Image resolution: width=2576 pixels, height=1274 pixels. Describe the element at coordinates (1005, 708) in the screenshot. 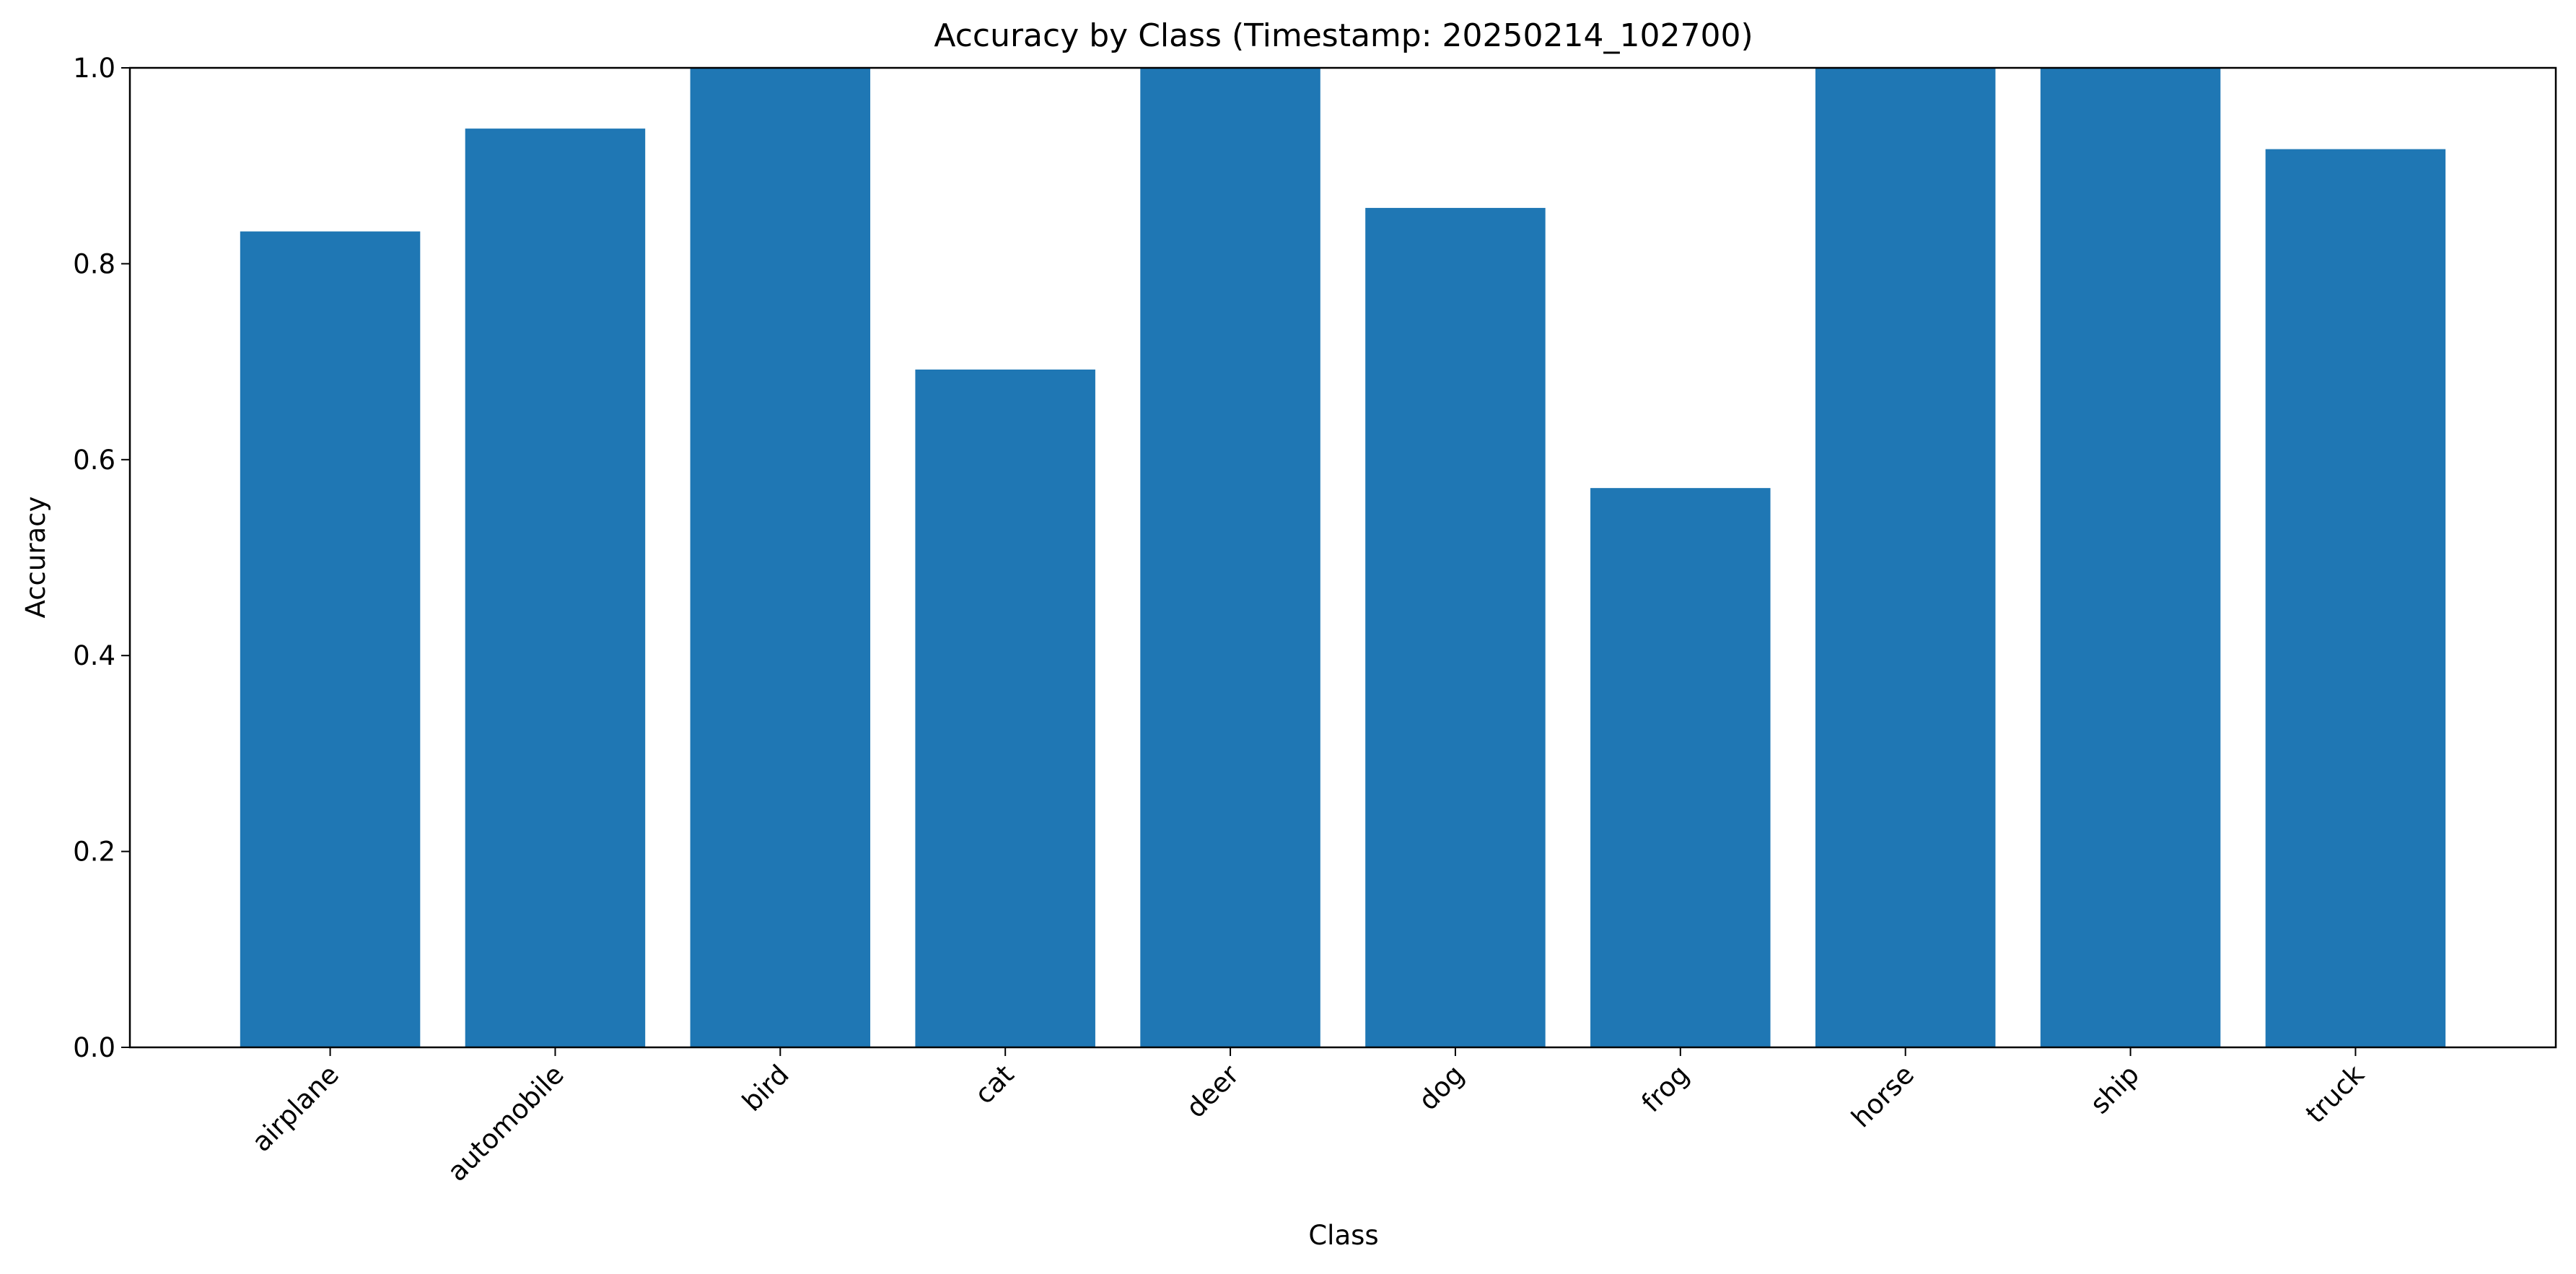

I see `bar-cat` at that location.